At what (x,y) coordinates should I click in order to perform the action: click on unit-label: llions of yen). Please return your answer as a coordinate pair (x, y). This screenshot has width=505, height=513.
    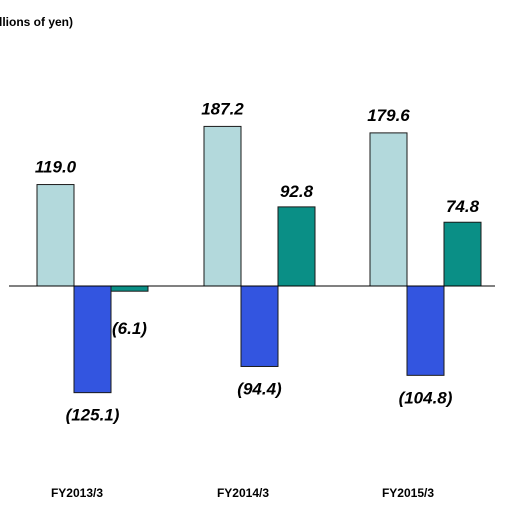
    Looking at the image, I should click on (36, 22).